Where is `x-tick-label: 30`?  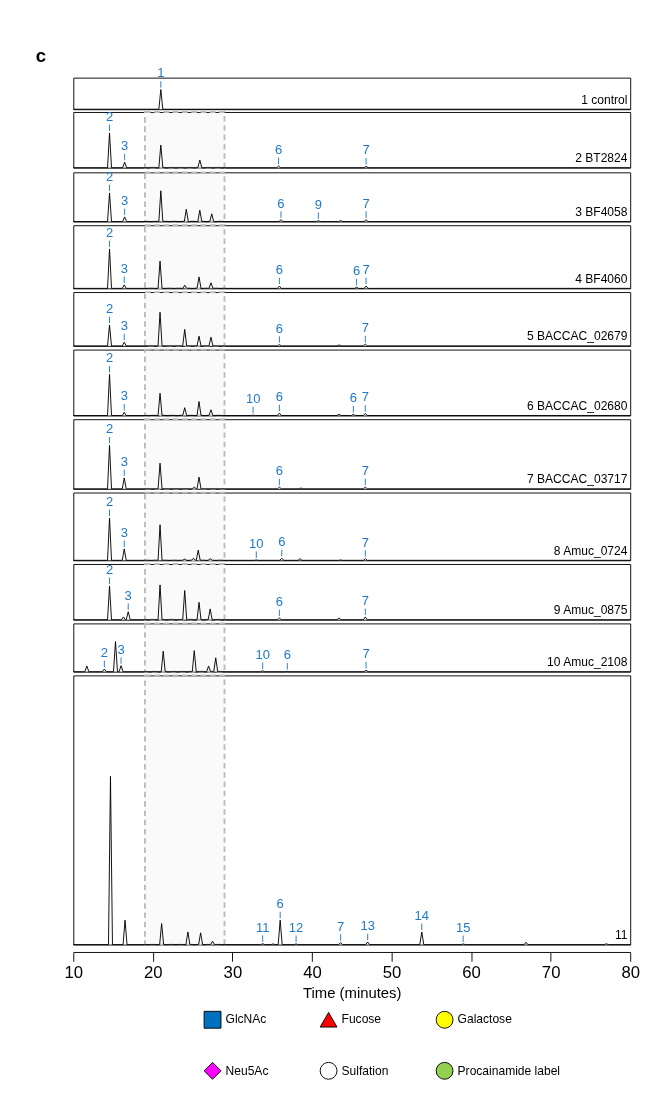
x-tick-label: 30 is located at coordinates (233, 973).